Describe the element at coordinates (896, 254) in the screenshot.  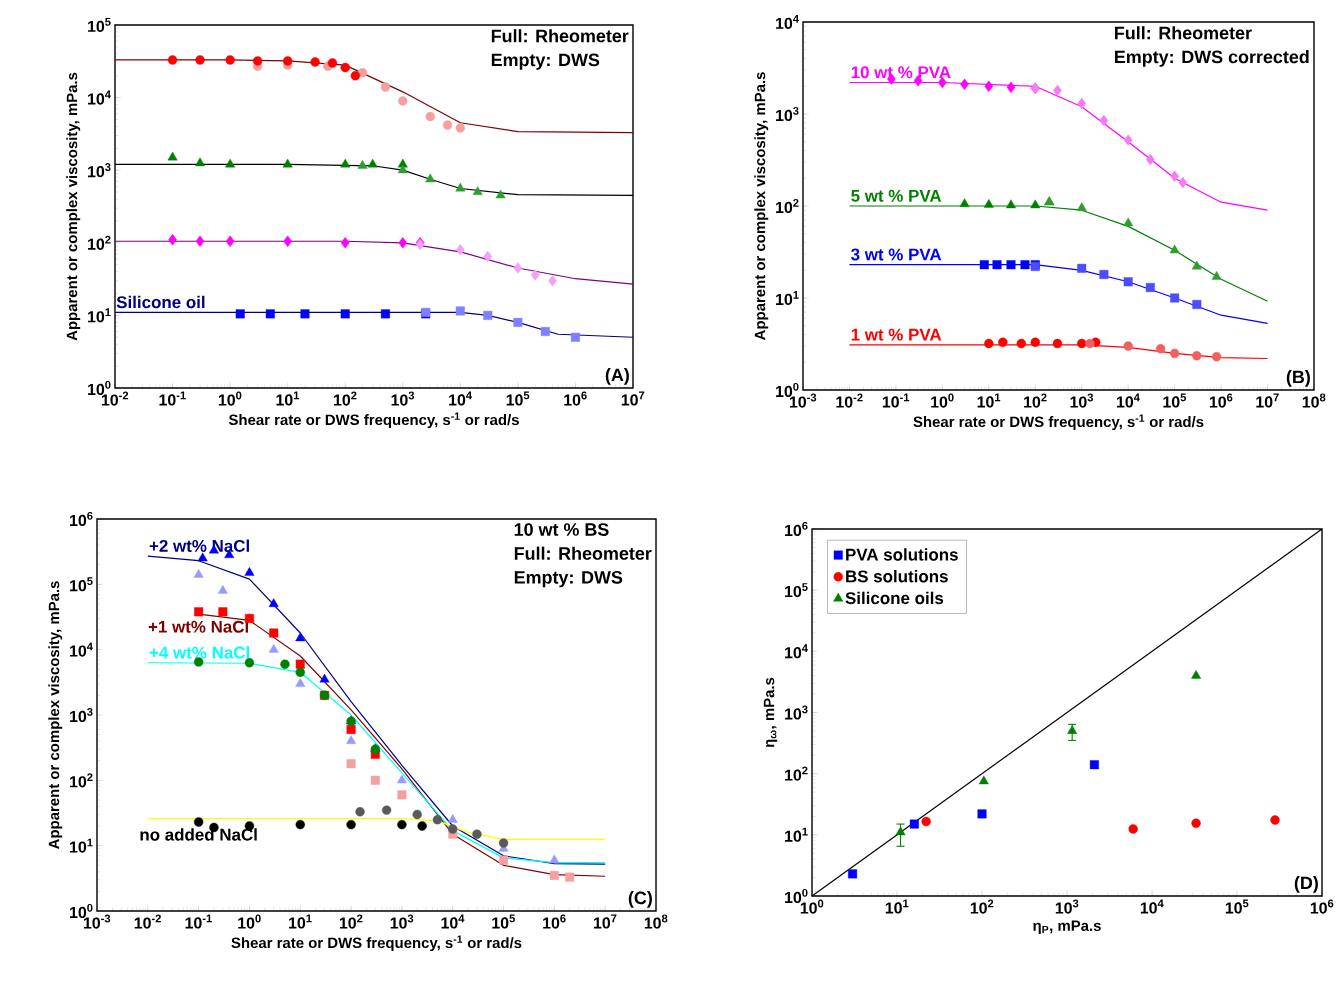
I see `series-label: 3 wt % PVA` at that location.